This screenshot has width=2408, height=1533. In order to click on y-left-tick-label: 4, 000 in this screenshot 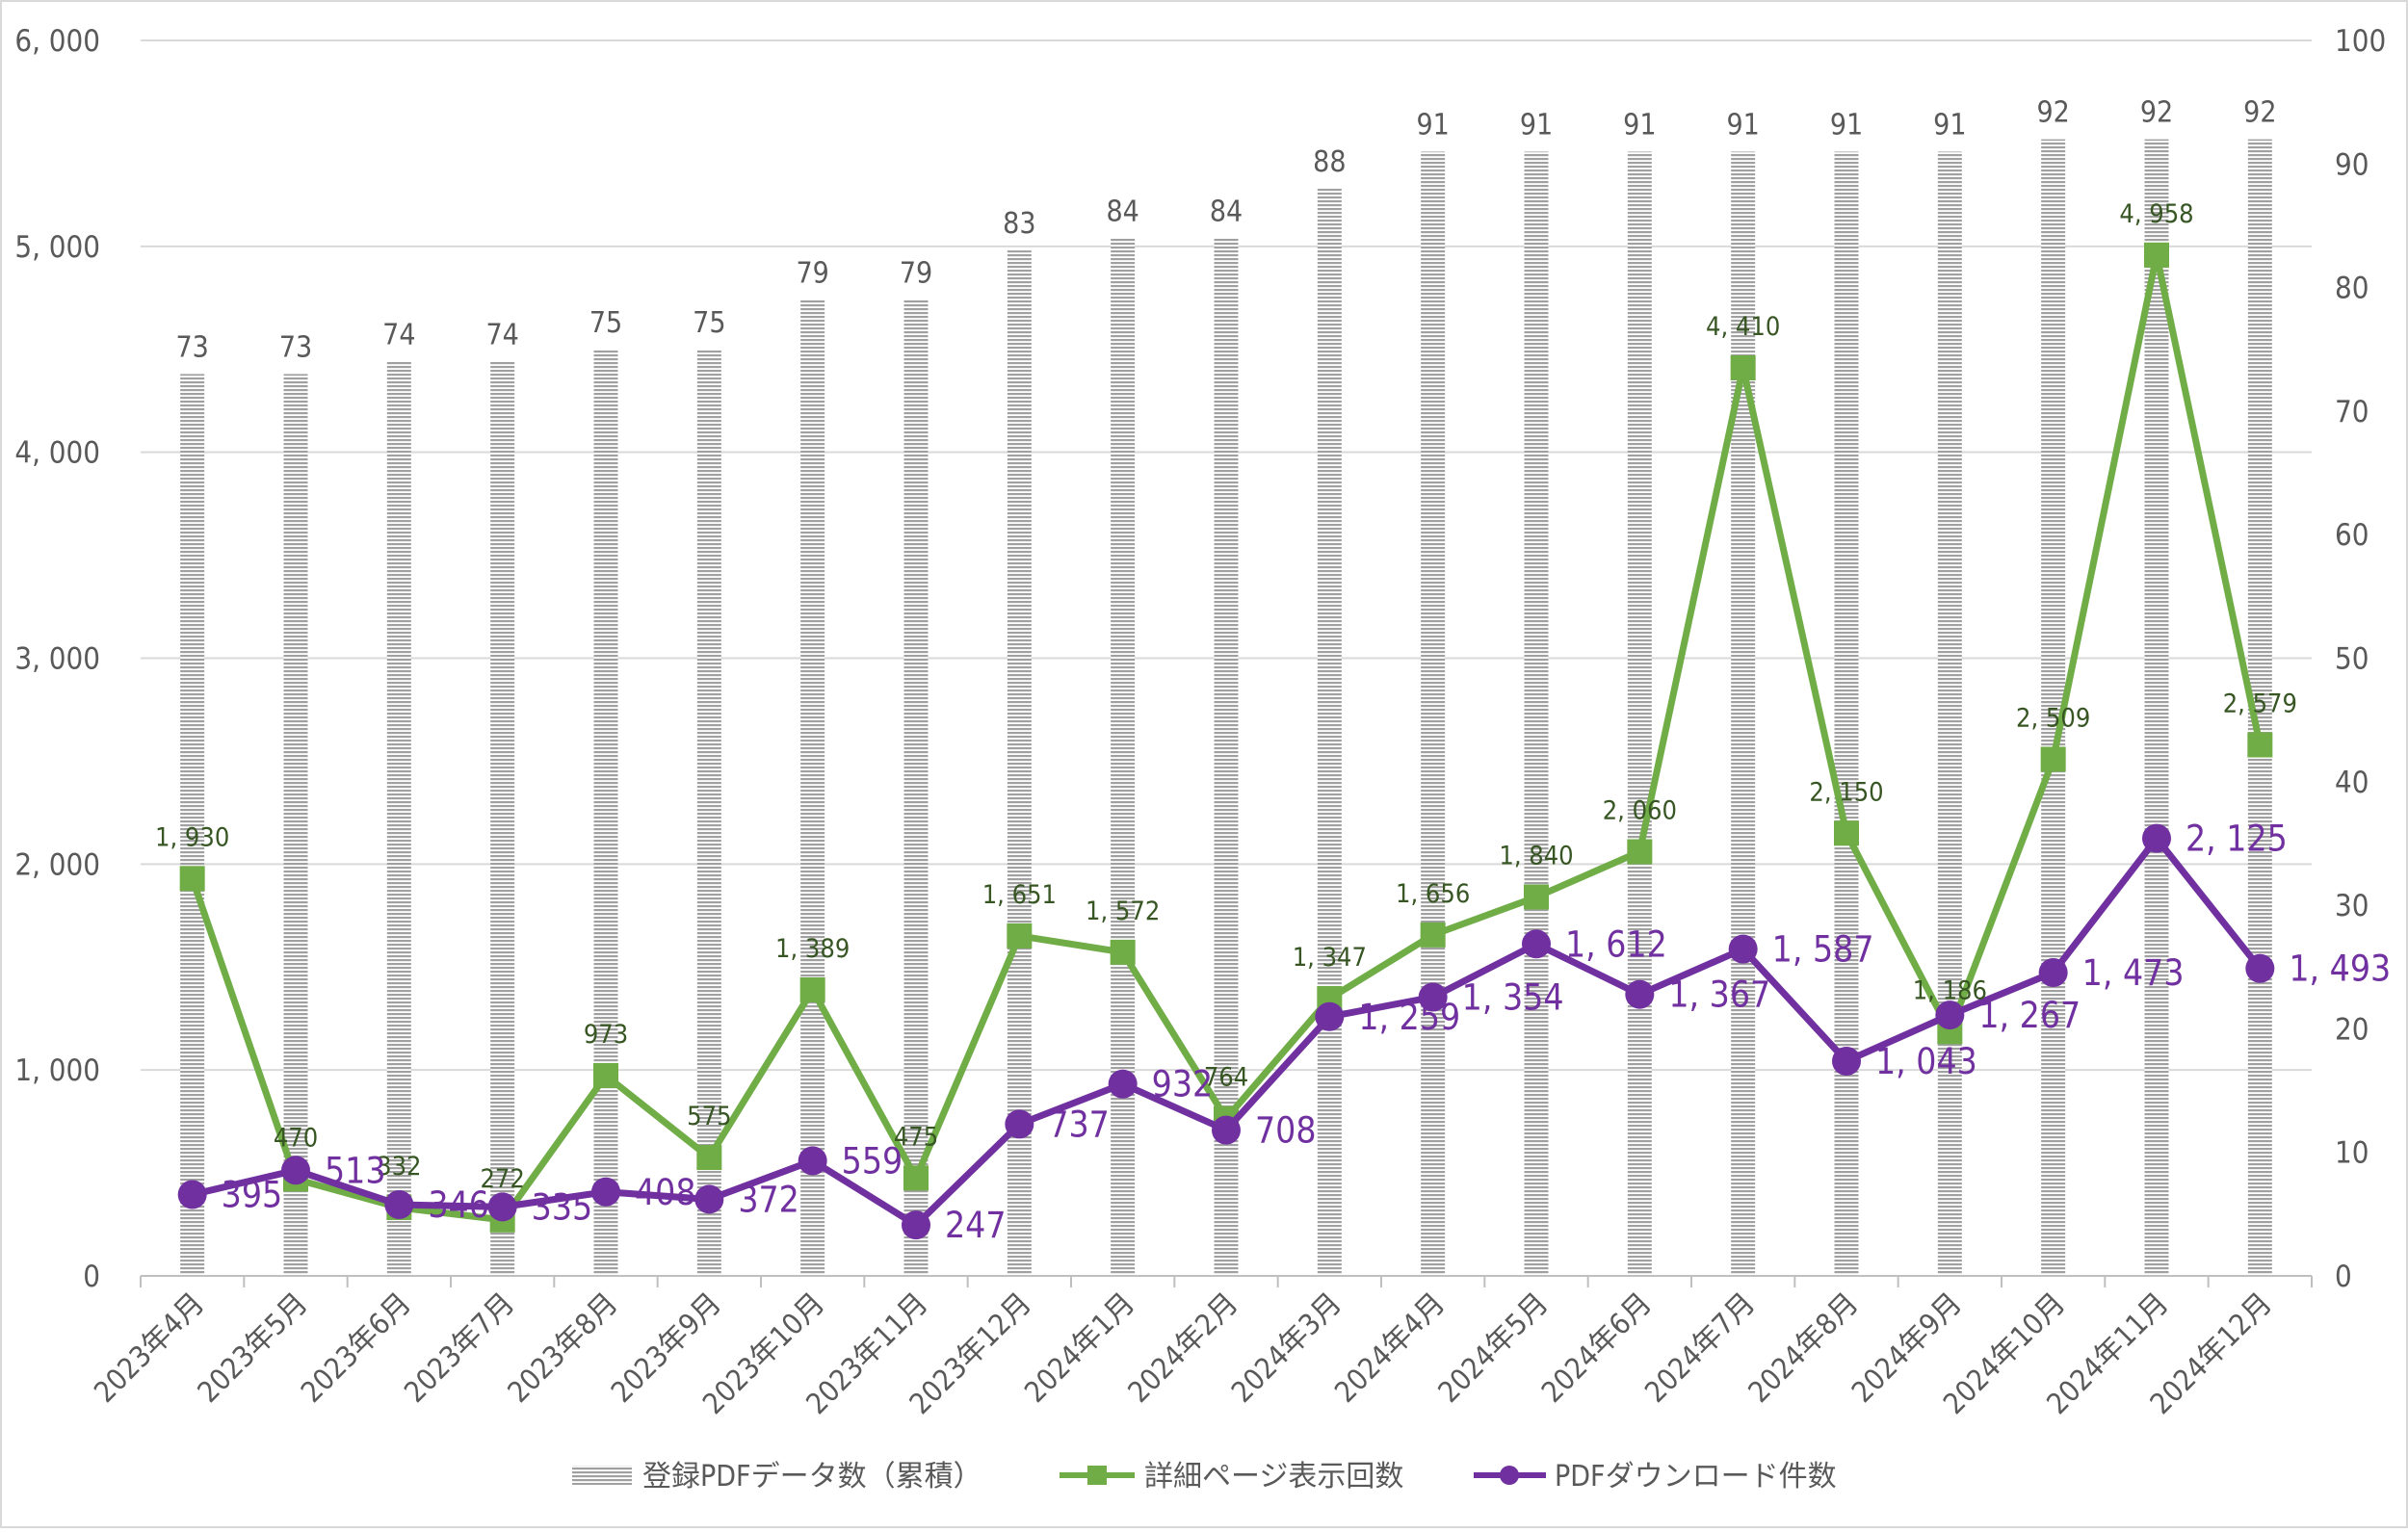, I will do `click(57, 453)`.